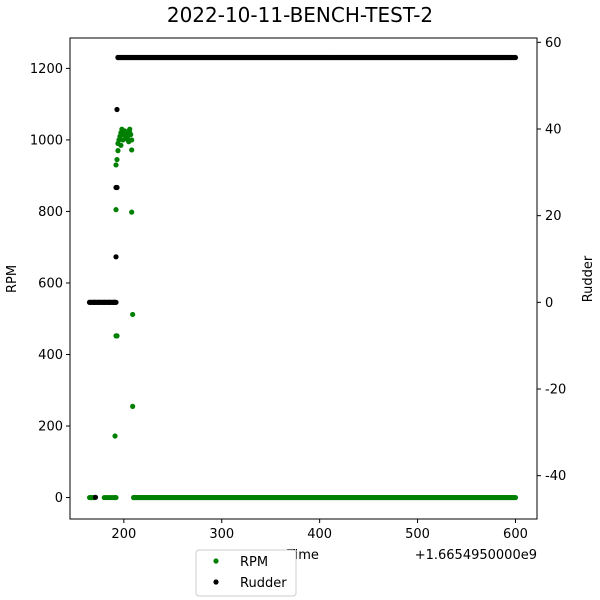 This screenshot has width=600, height=600. What do you see at coordinates (50, 427) in the screenshot?
I see `y-tick-label: 200` at bounding box center [50, 427].